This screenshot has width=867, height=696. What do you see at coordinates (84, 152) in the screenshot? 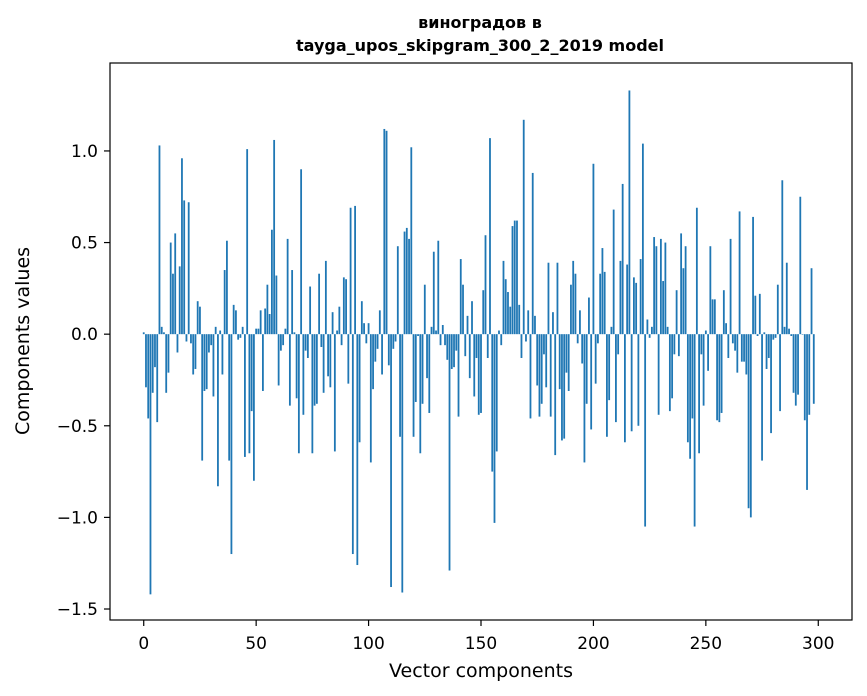
I see `y-tick-label: 1.0` at bounding box center [84, 152].